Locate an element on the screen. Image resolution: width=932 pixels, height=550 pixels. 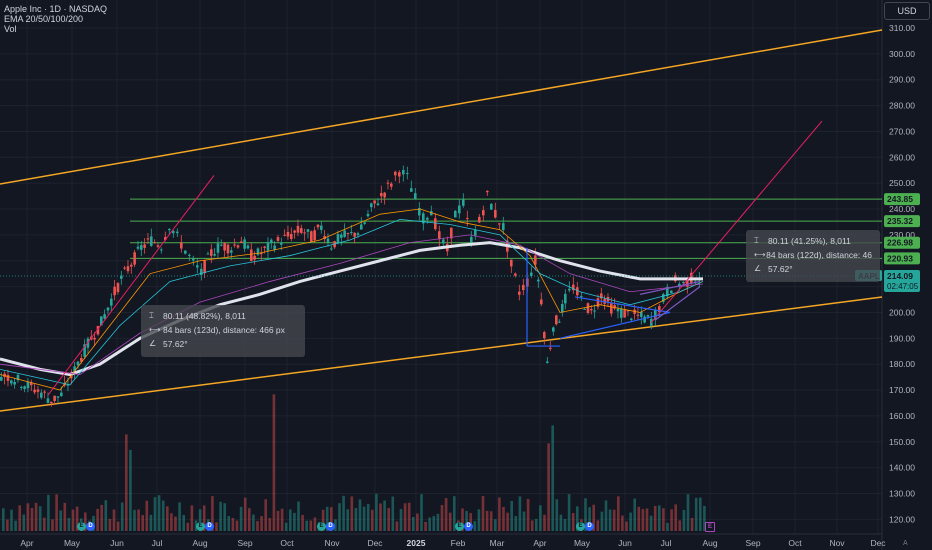
upcoming-earnings-marker: E is located at coordinates (710, 527).